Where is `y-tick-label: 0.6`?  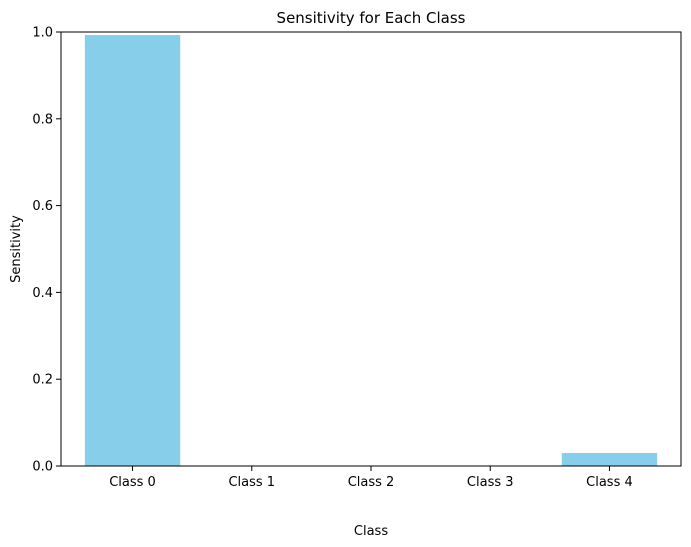 y-tick-label: 0.6 is located at coordinates (42, 206).